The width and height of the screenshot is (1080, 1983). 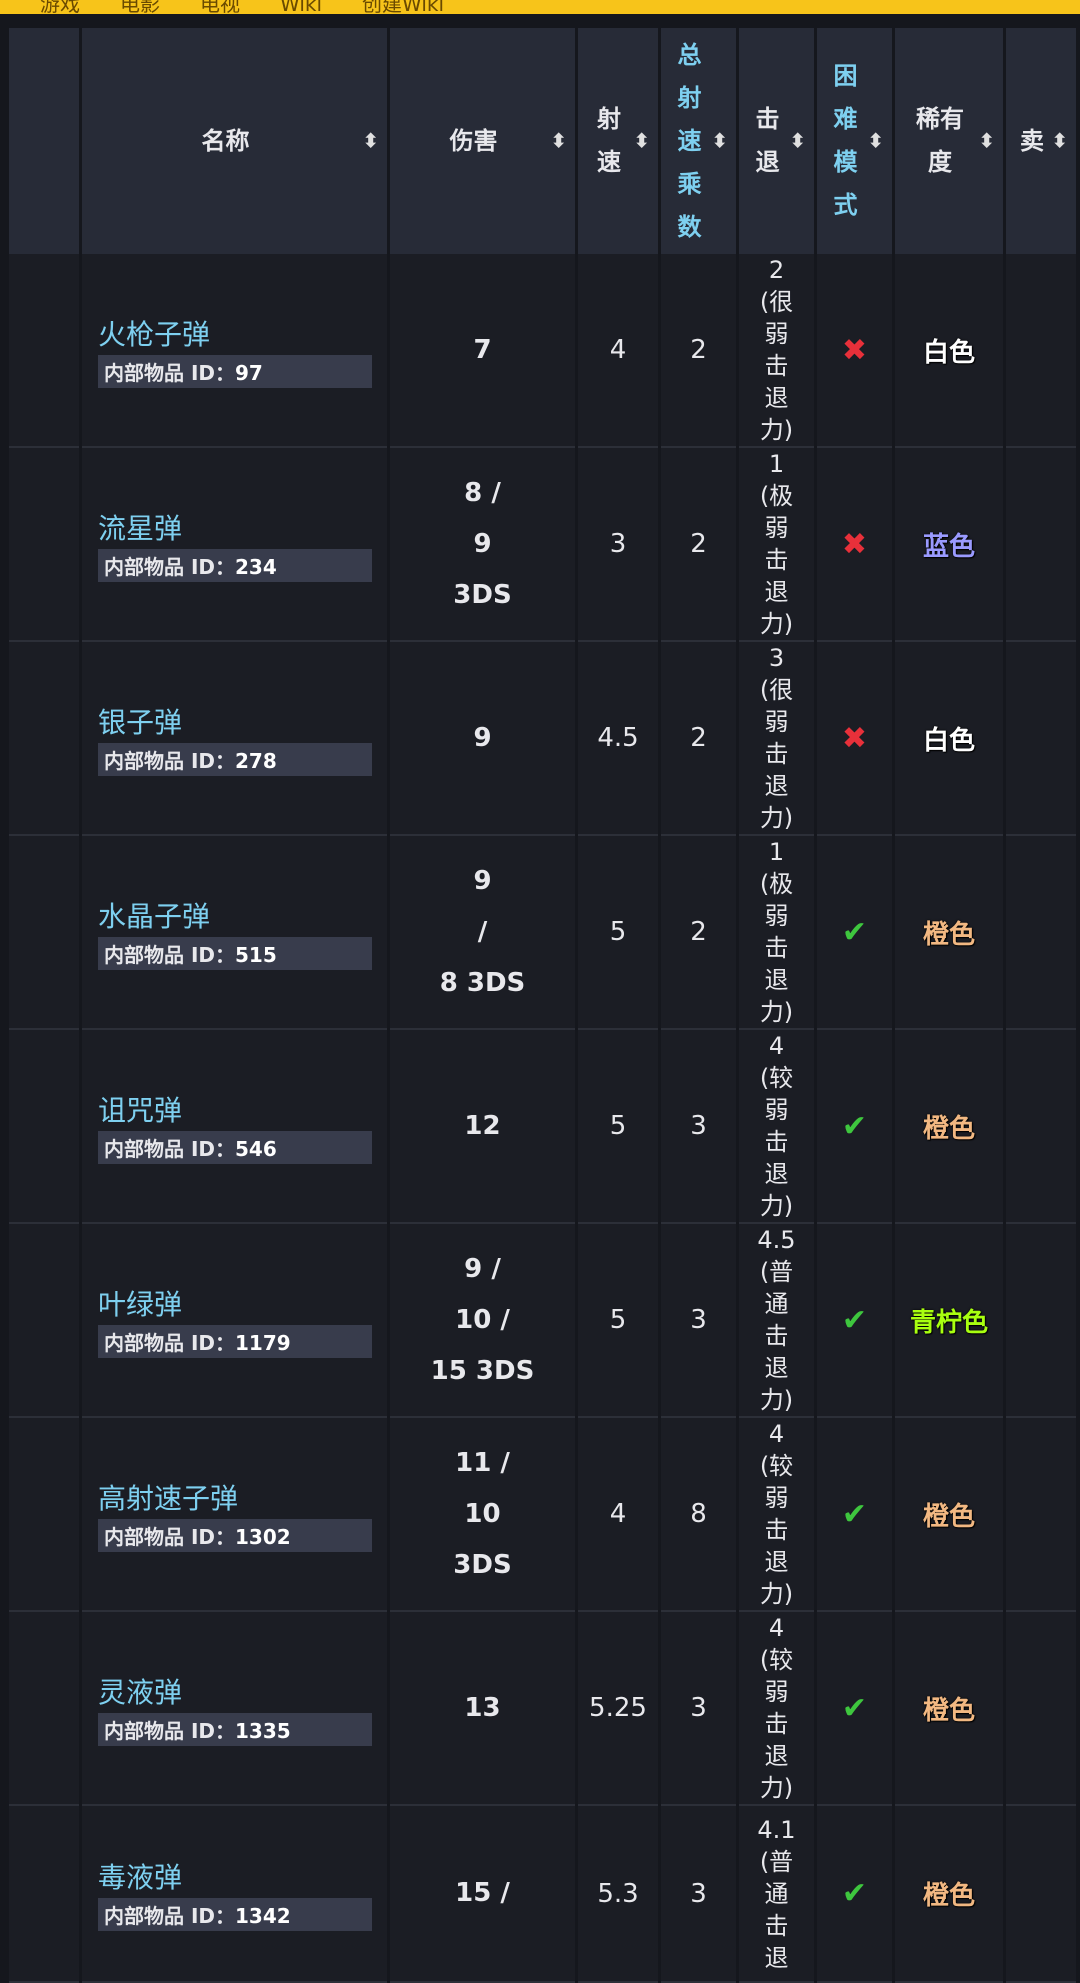 What do you see at coordinates (154, 334) in the screenshot?
I see `item-name: 火枪子弹` at bounding box center [154, 334].